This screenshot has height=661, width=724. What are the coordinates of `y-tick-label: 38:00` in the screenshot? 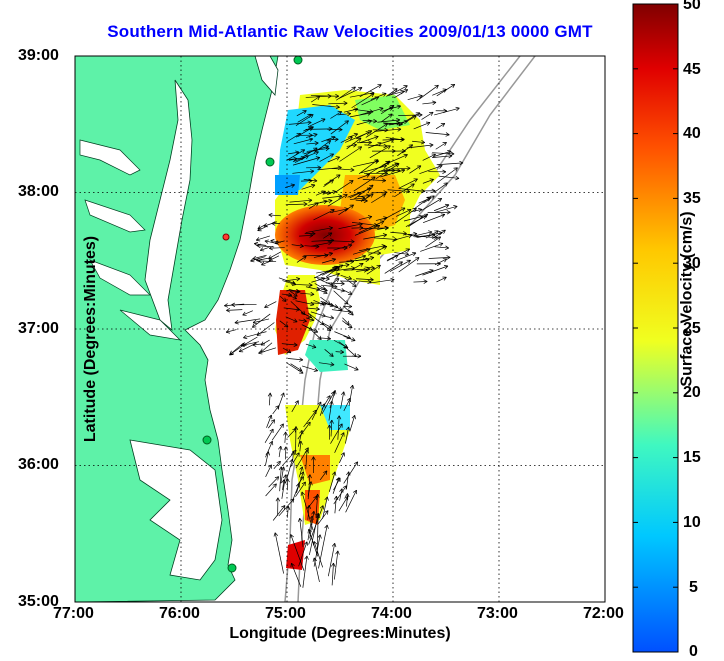 It's located at (38, 192).